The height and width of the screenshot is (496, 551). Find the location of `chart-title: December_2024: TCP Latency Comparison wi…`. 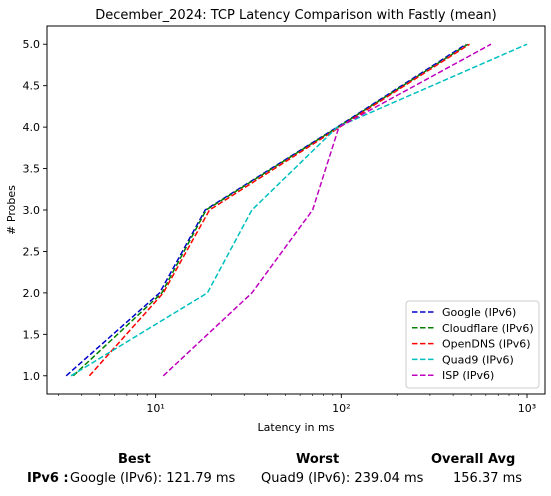

chart-title: December_2024: TCP Latency Comparison wi… is located at coordinates (296, 15).